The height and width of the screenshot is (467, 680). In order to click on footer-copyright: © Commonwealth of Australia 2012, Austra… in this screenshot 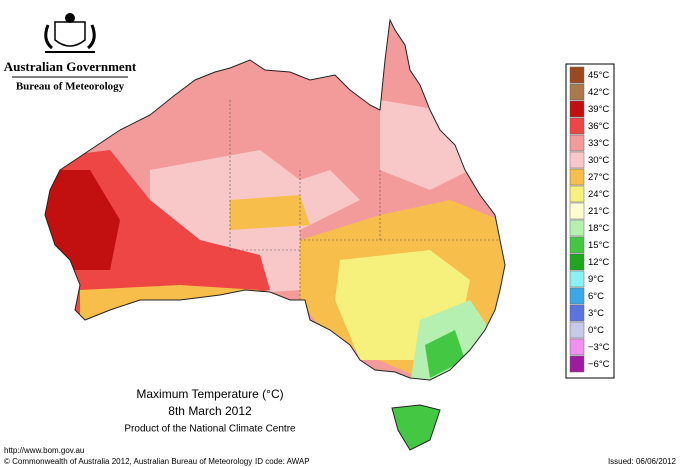, I will do `click(128, 461)`.